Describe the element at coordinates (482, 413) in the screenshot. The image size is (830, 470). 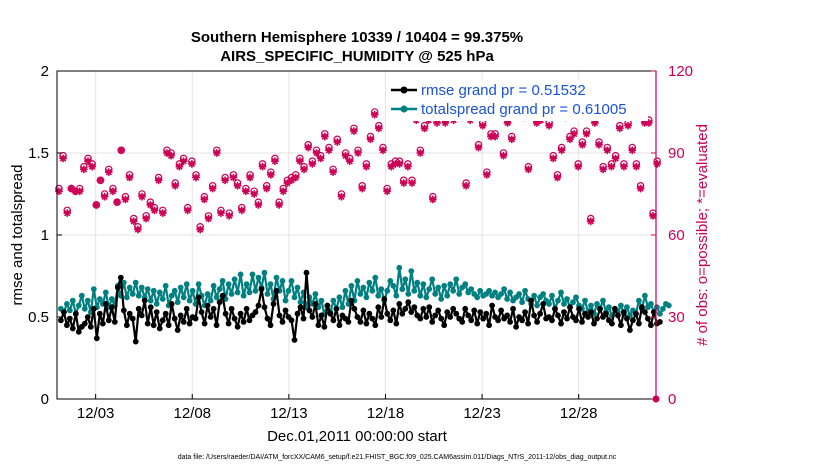
I see `x-tick-label: 12/23` at that location.